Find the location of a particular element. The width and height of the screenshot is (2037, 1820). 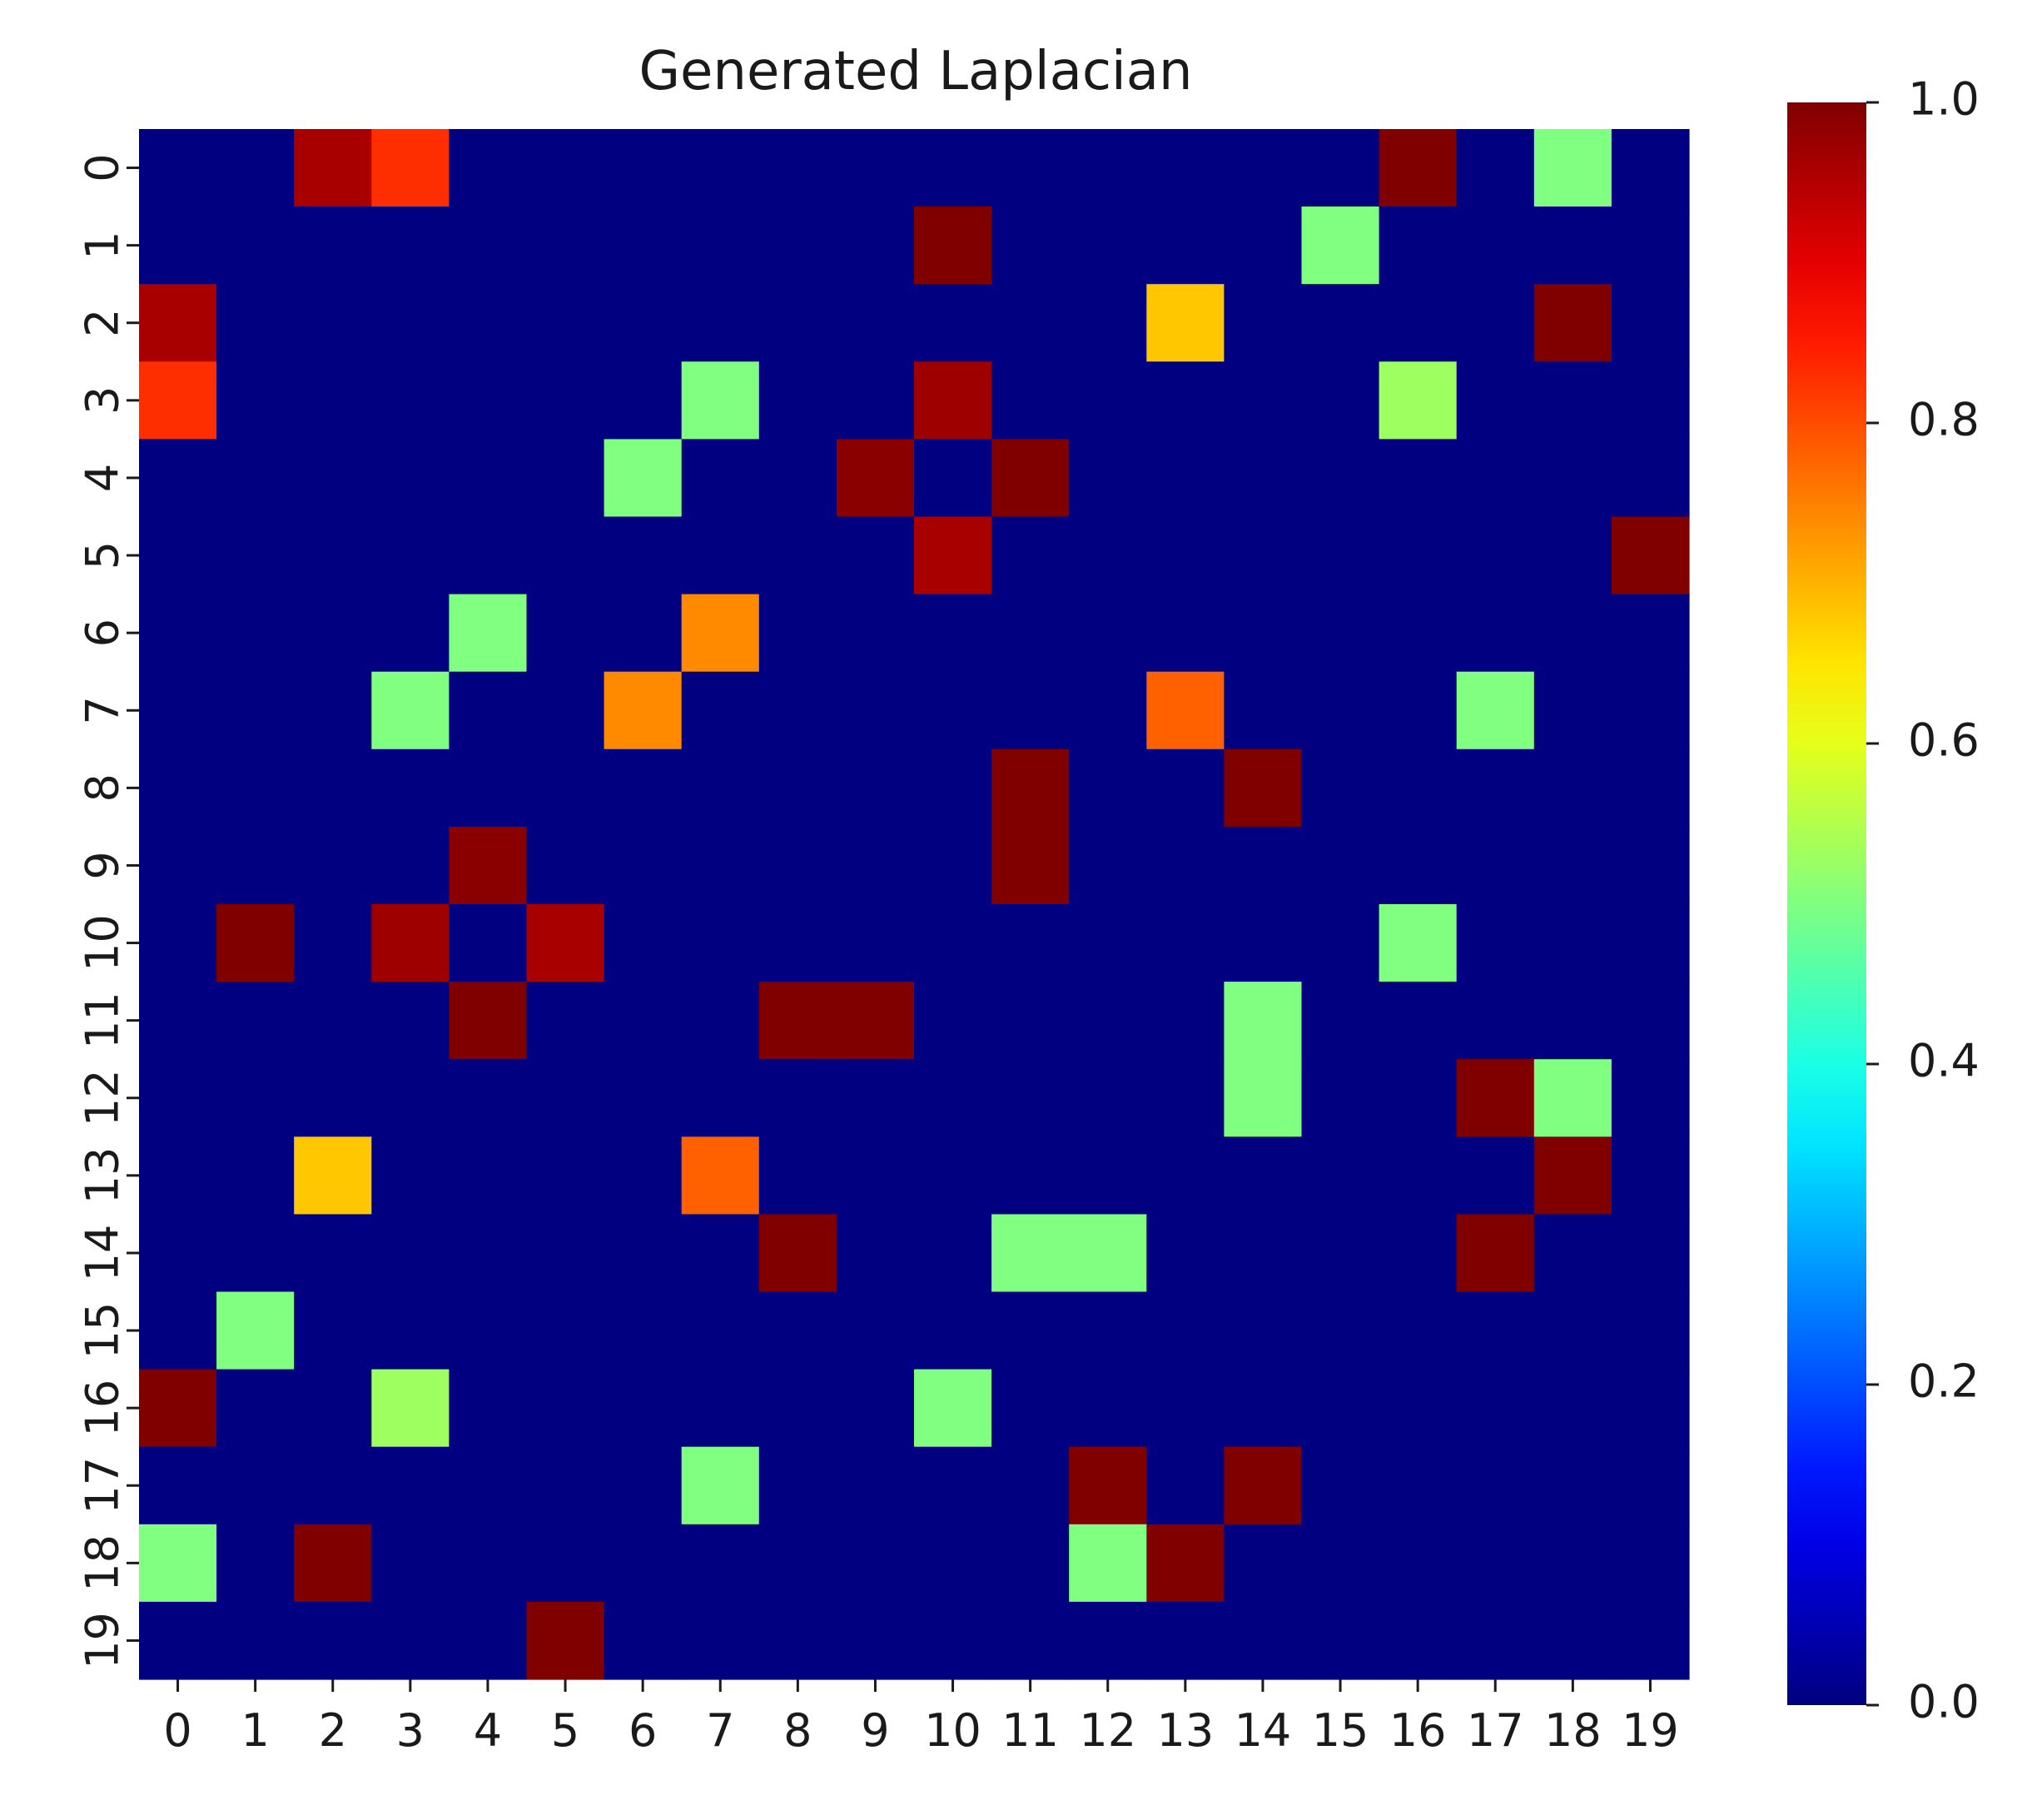

x-tick-label: 11 is located at coordinates (1030, 1730).